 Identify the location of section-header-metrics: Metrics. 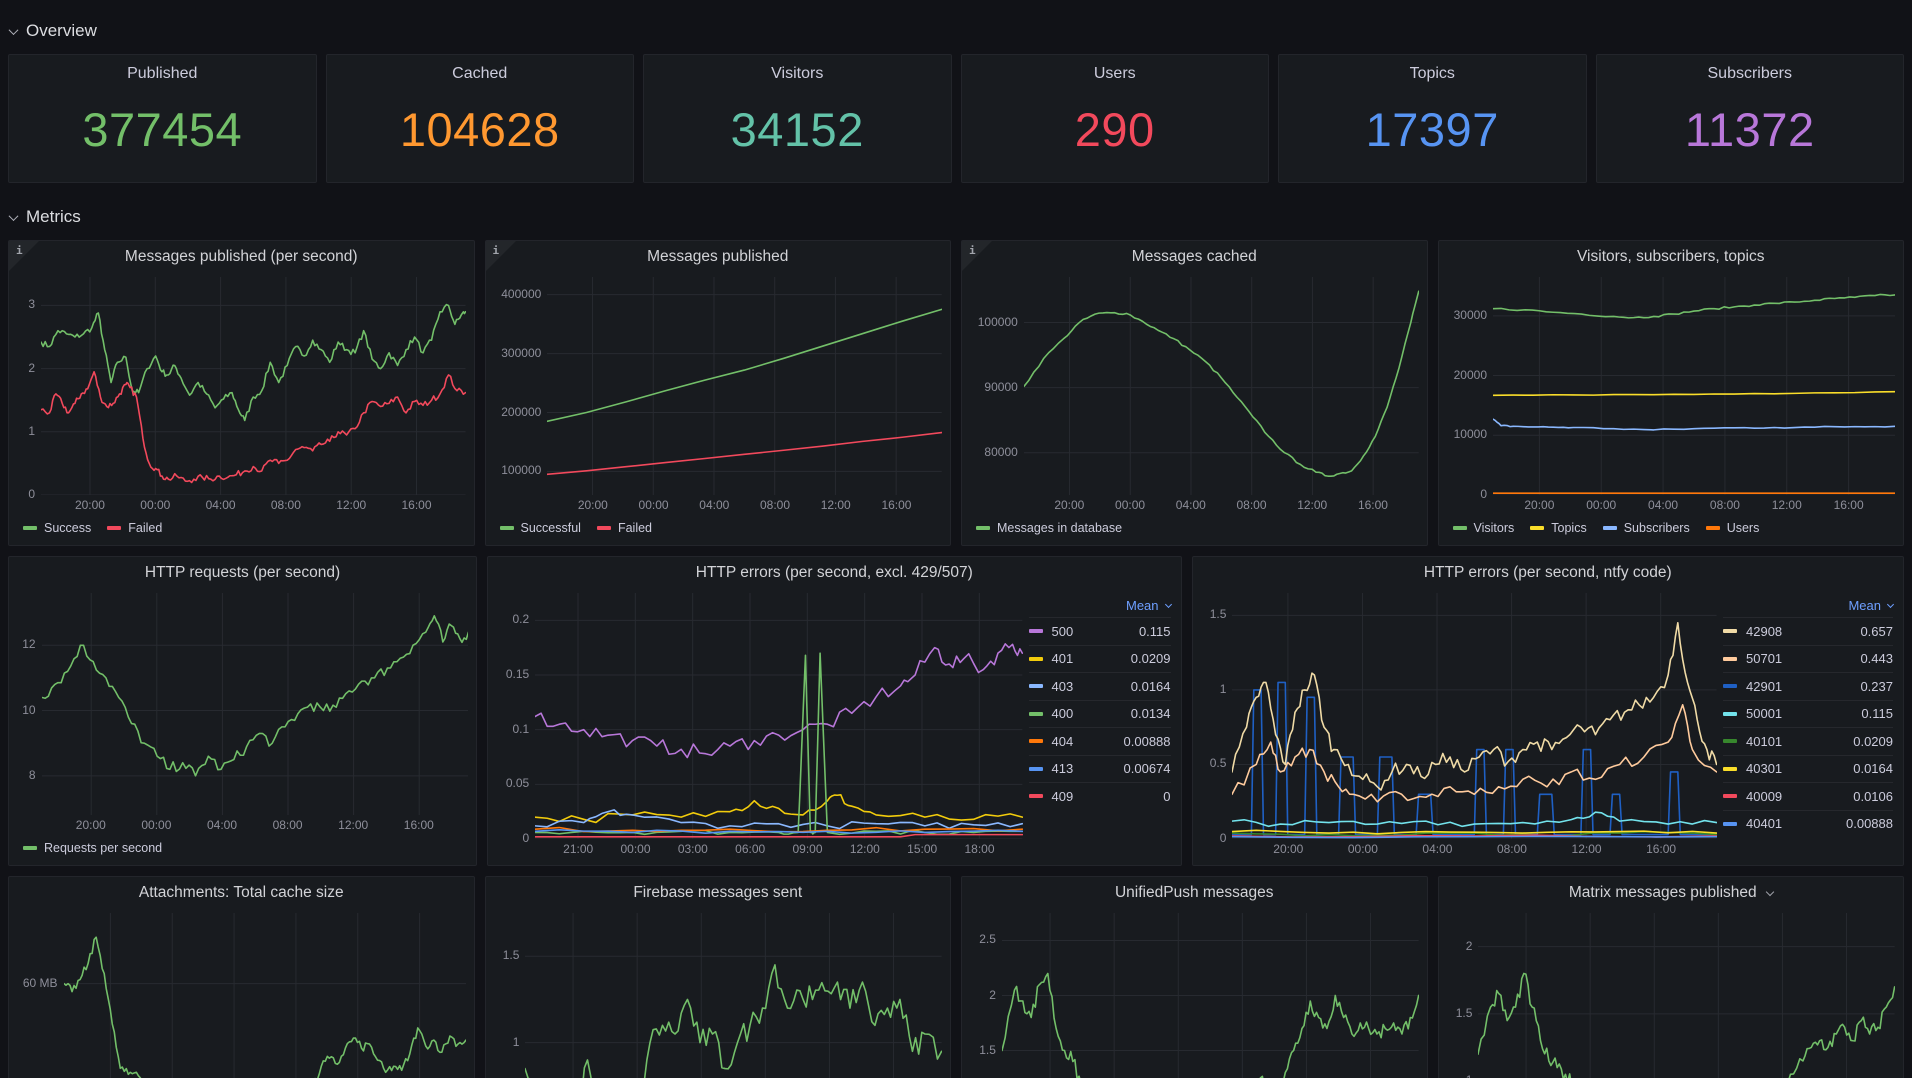
(956, 217).